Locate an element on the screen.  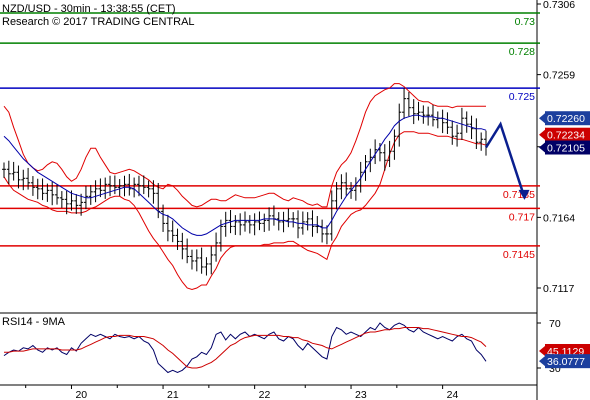
price-axis-label: 0.7164 is located at coordinates (559, 218).